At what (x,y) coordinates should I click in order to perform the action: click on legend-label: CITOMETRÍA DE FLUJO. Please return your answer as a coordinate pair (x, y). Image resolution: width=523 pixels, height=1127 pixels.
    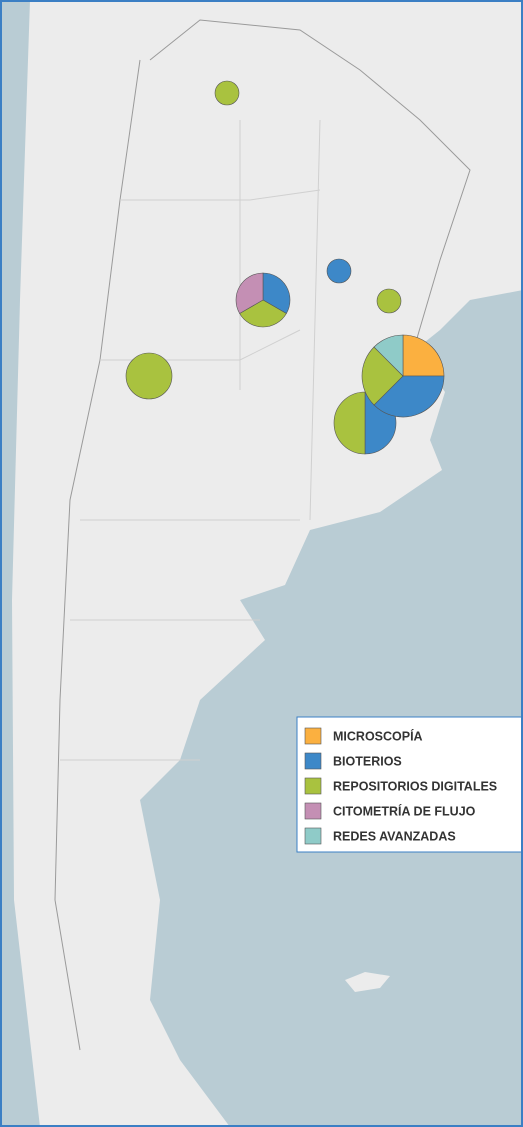
    Looking at the image, I should click on (404, 810).